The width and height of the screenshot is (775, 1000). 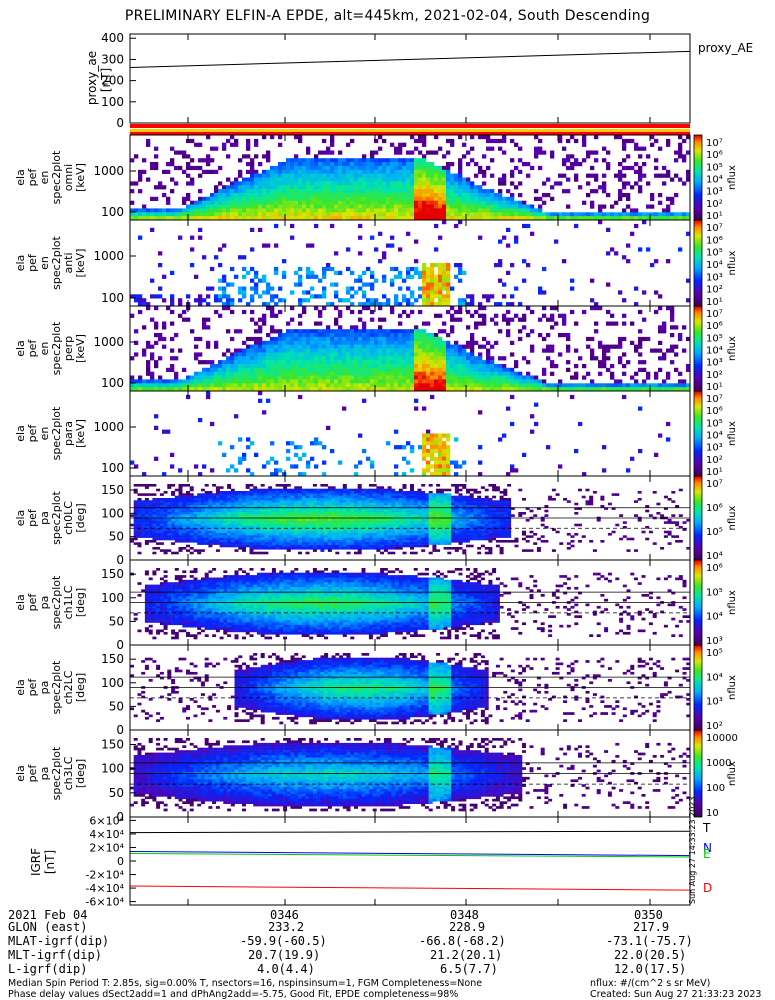 I want to click on colorbar-tick-label: 10¹, so click(x=714, y=302).